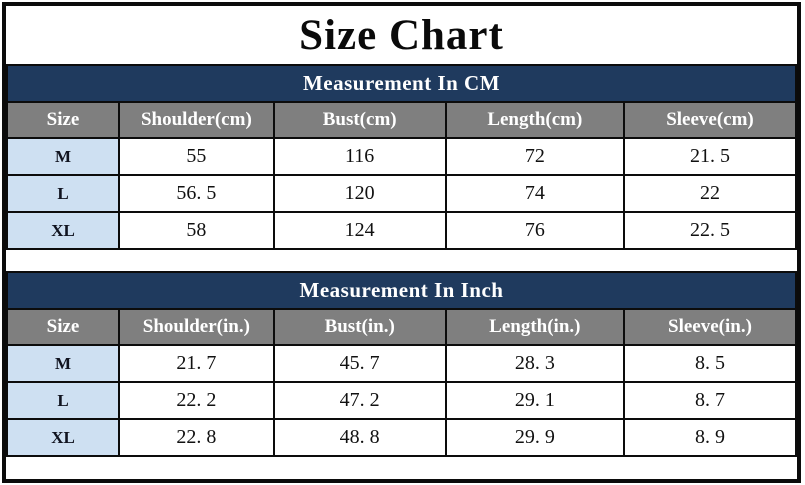 The image size is (805, 485). I want to click on cm-xl-bust: 124, so click(359, 230).